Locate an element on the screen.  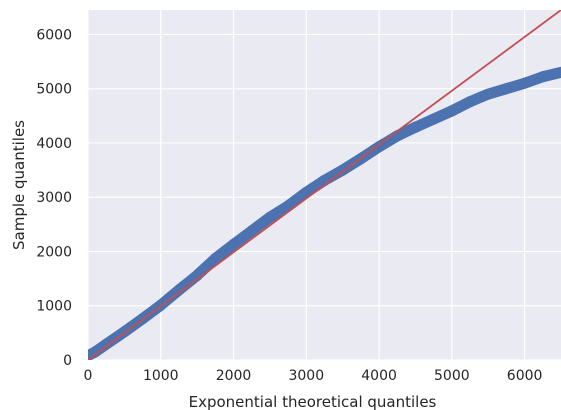
y-tick-label: 4000 is located at coordinates (54, 144).